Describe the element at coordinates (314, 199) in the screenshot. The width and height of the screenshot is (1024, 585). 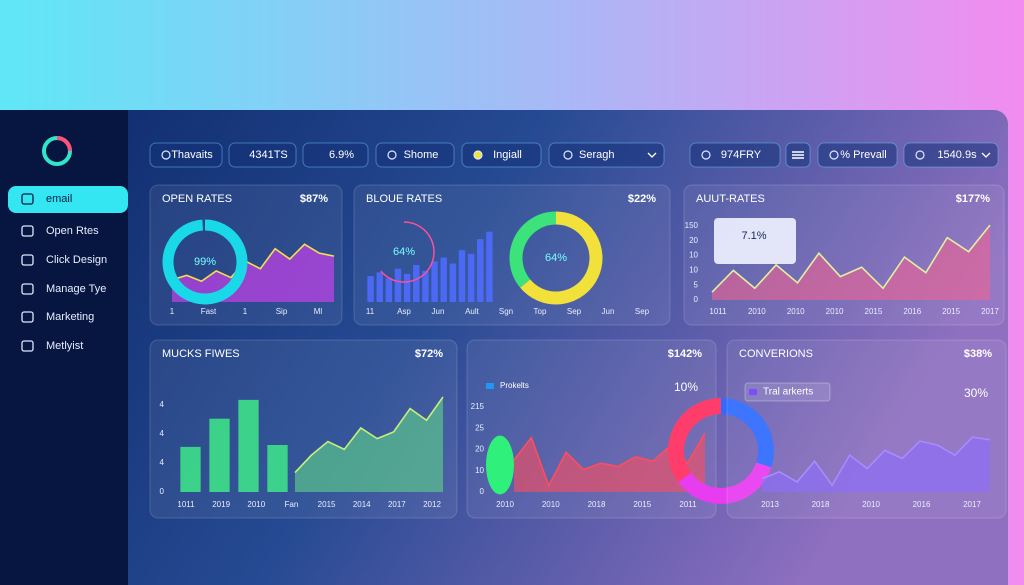
I see `panel-value: $87%` at that location.